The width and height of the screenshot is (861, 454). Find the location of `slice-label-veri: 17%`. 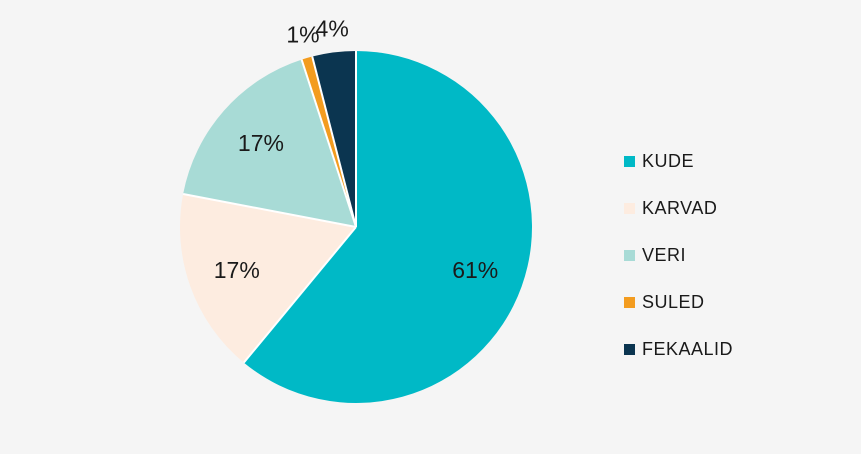

slice-label-veri: 17% is located at coordinates (261, 143).